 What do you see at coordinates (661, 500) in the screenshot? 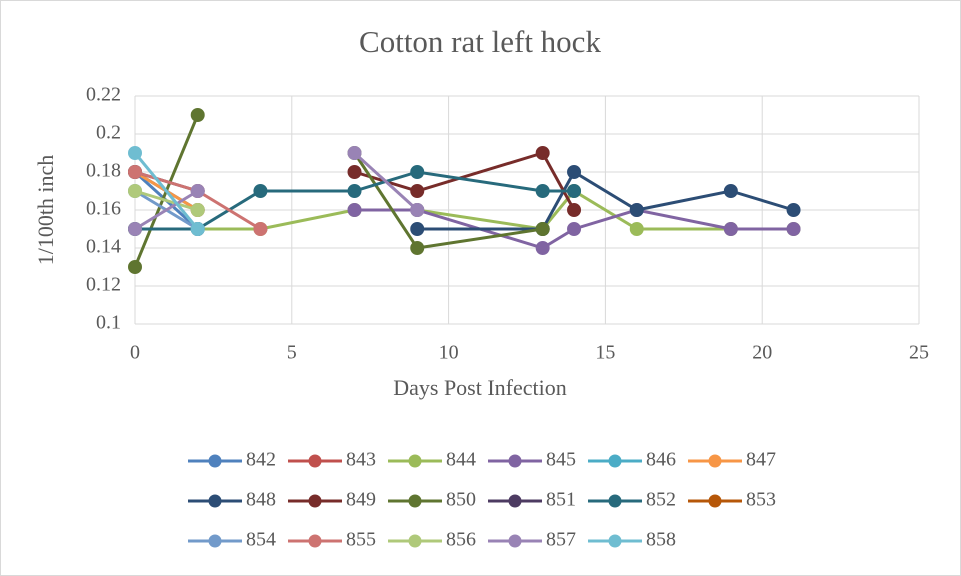
I see `legend-label: 852` at bounding box center [661, 500].